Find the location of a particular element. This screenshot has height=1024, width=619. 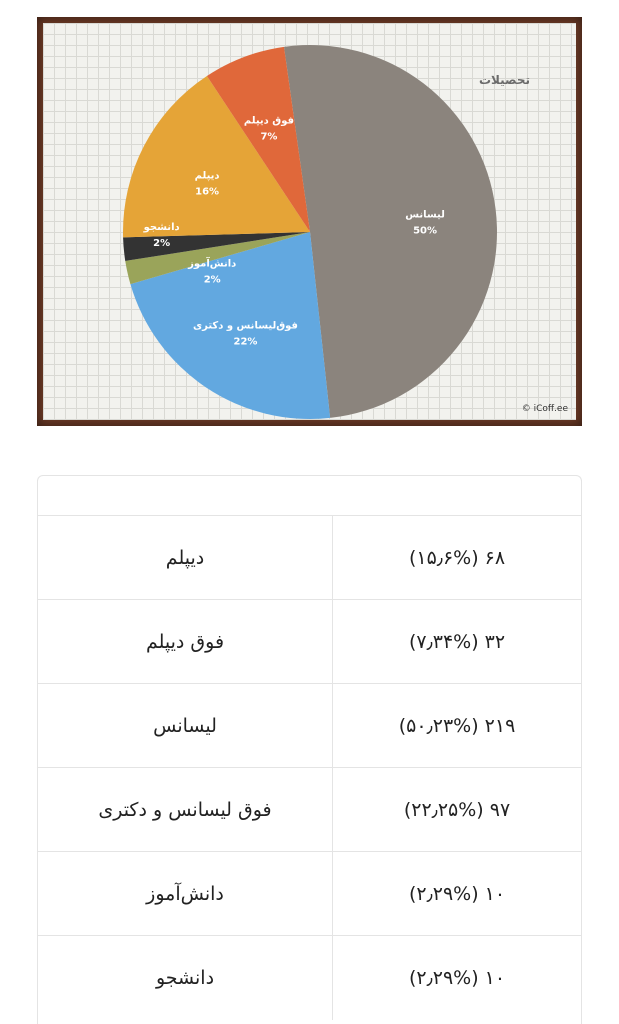

row-label: دانش‌آموز is located at coordinates (185, 893).